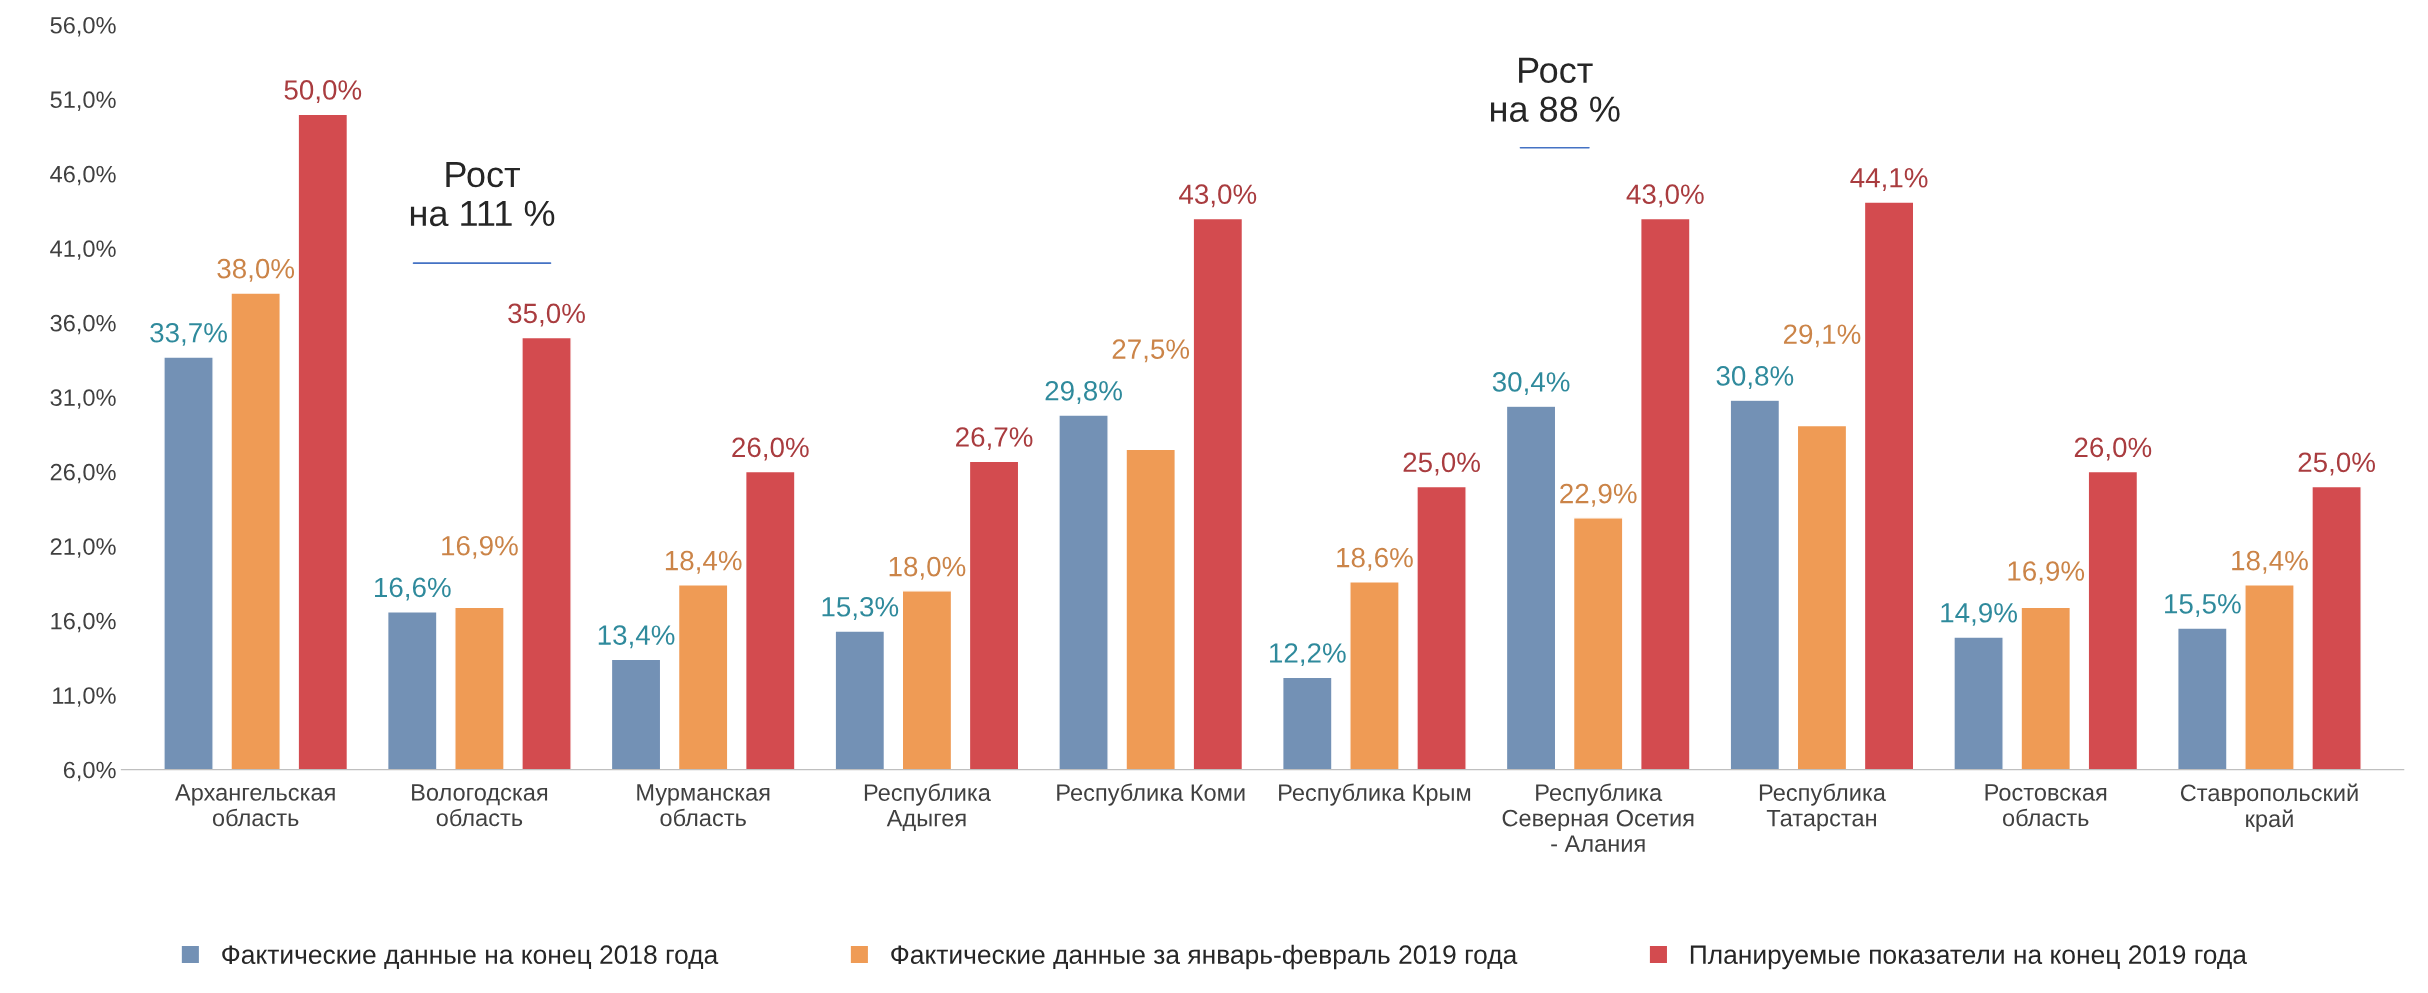  I want to click on y-tick-label: 6,0%, so click(89, 771).